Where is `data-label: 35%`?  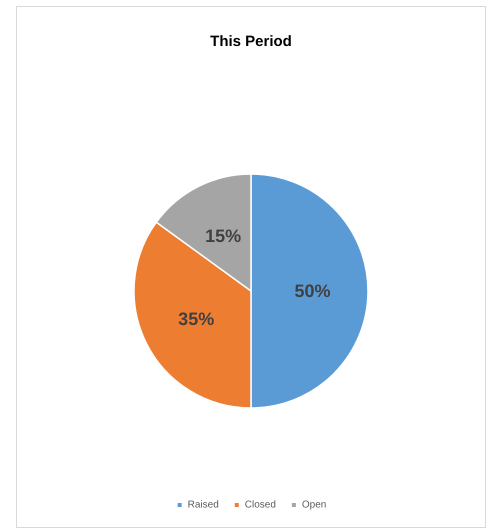
data-label: 35% is located at coordinates (196, 318).